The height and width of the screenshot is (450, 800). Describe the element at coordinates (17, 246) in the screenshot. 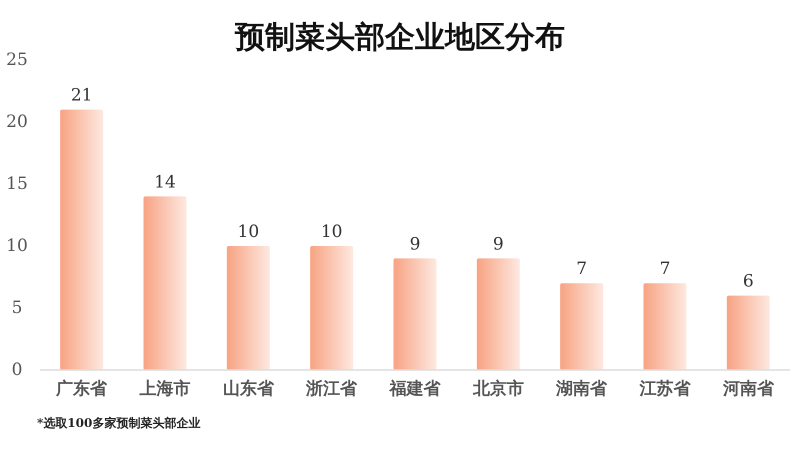

I see `y-tick-label: 10` at that location.